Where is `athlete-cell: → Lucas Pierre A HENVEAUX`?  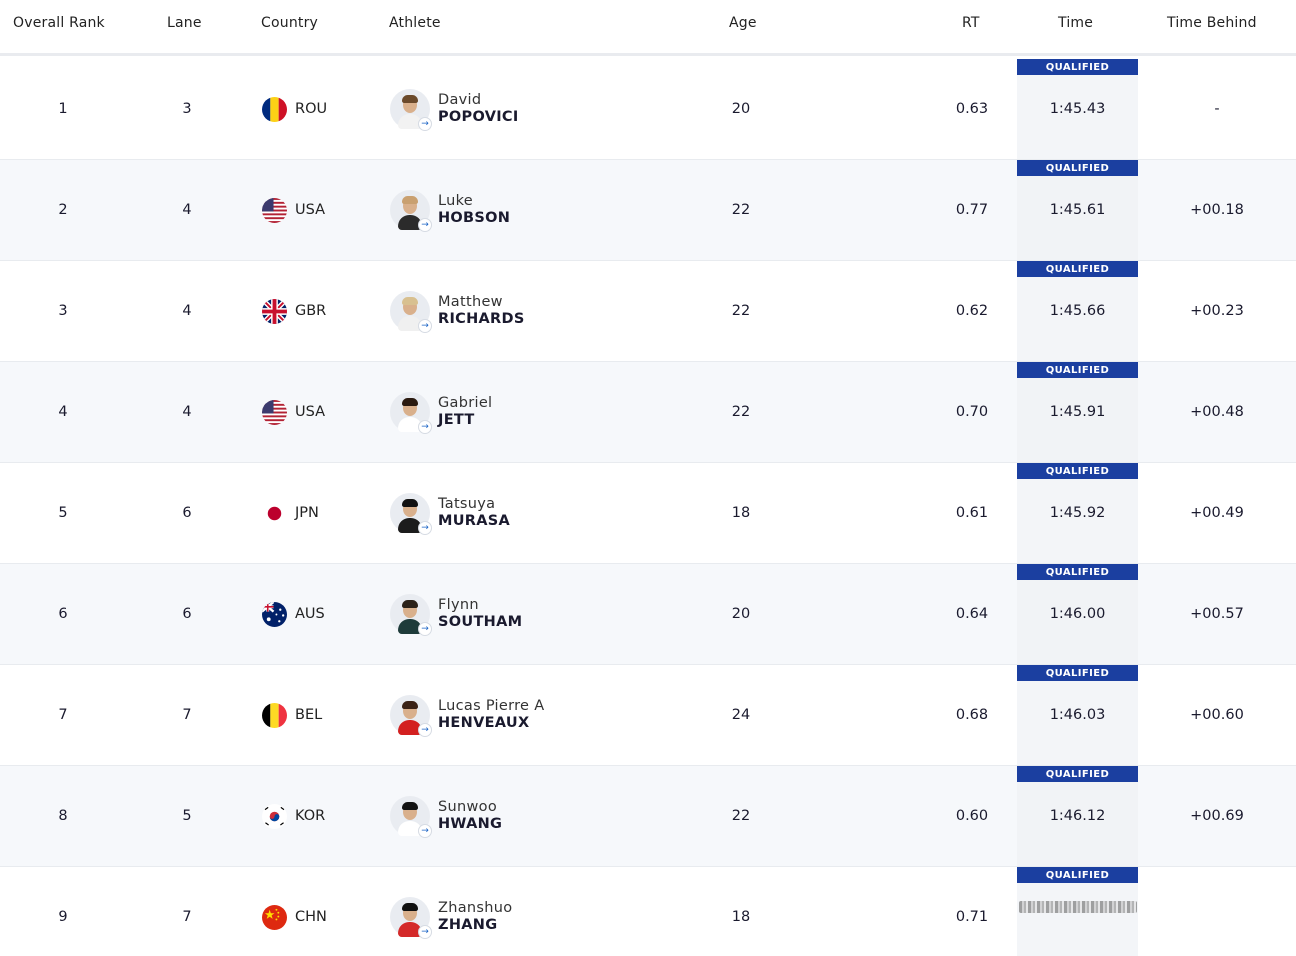
athlete-cell: → Lucas Pierre A HENVEAUX is located at coordinates (540, 715).